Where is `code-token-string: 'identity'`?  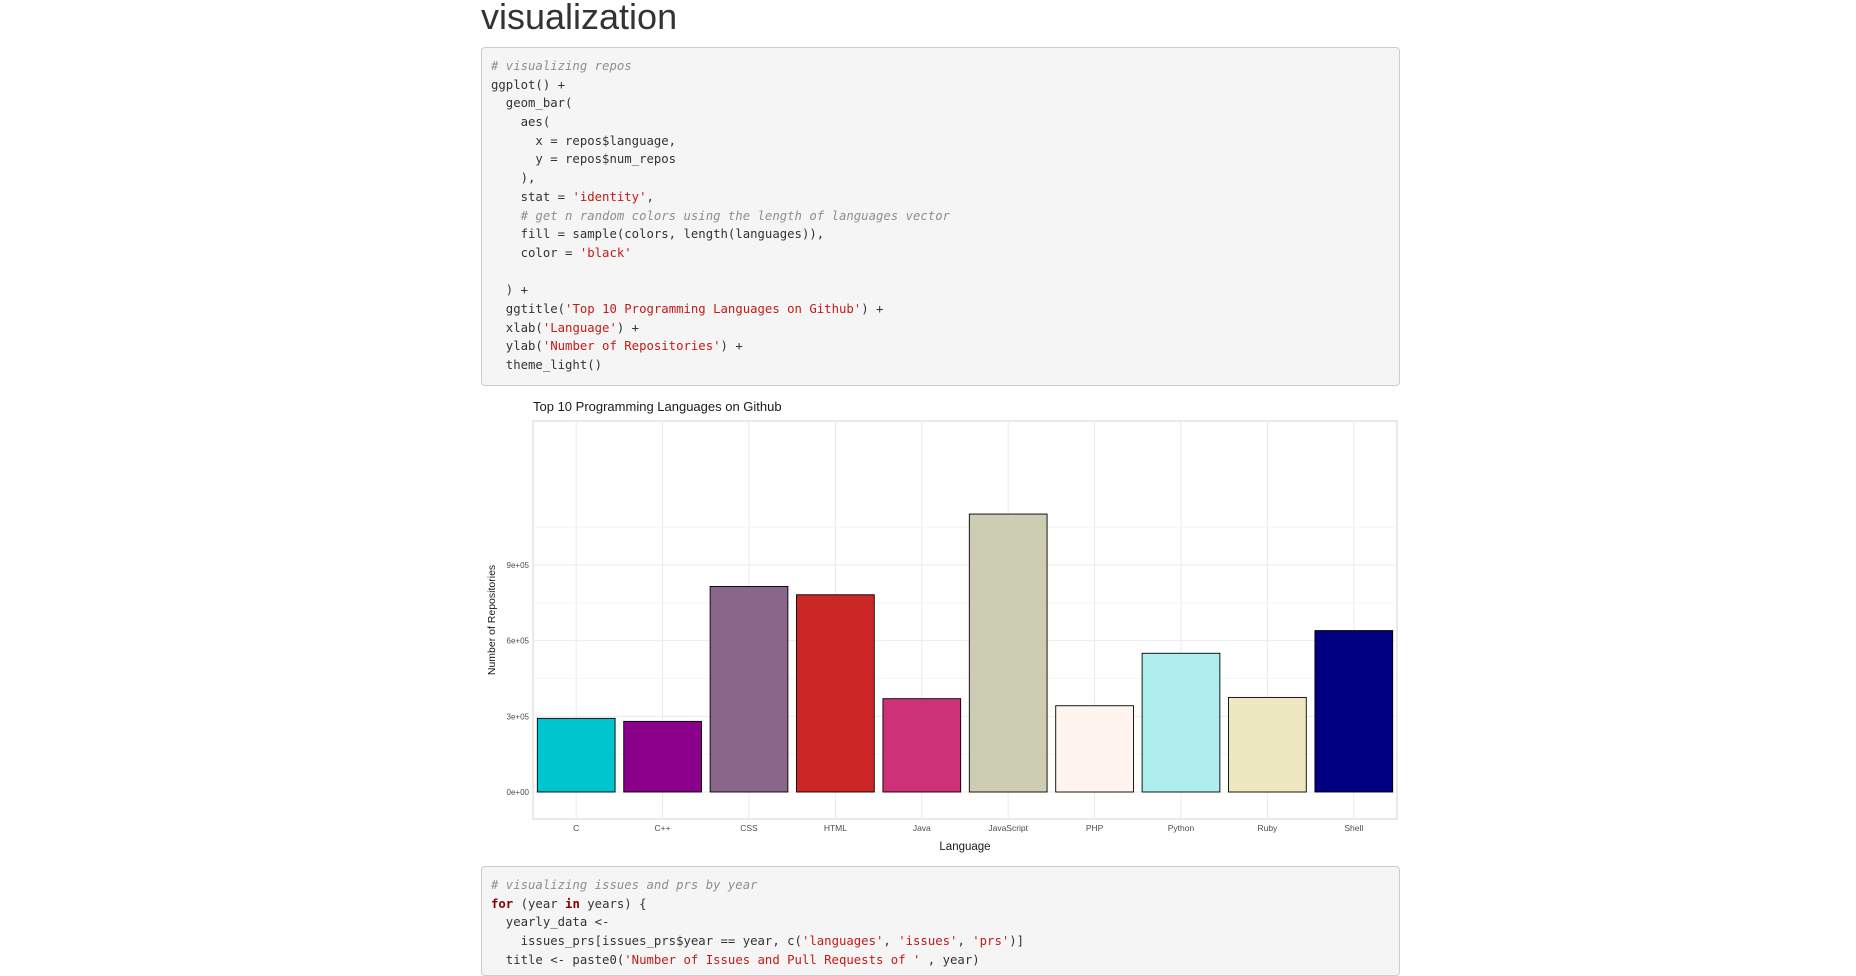
code-token-string: 'identity' is located at coordinates (609, 196).